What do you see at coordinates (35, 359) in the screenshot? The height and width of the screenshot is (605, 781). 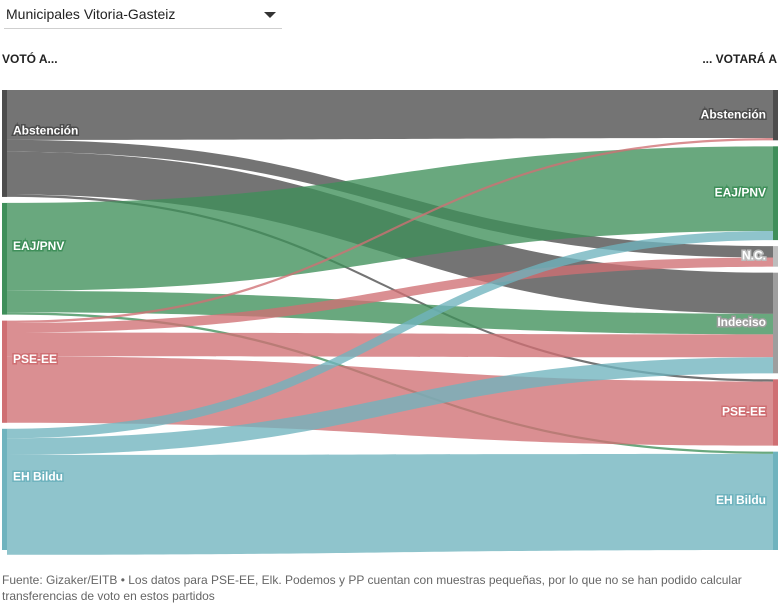 I see `left-label-pse-ee: PSE-EE` at bounding box center [35, 359].